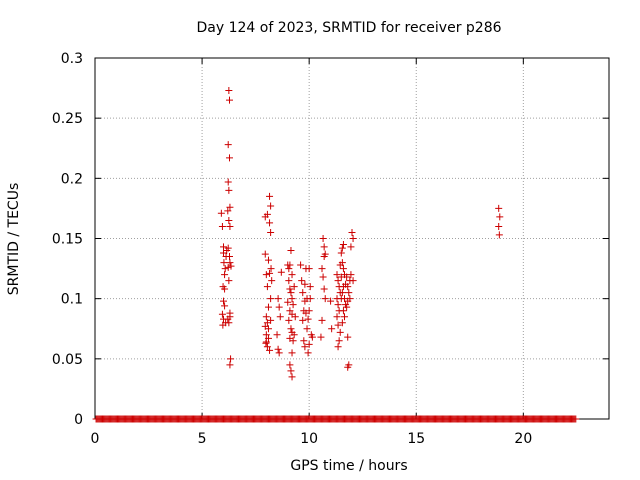  I want to click on y-tick-label: 0.05, so click(67, 360).